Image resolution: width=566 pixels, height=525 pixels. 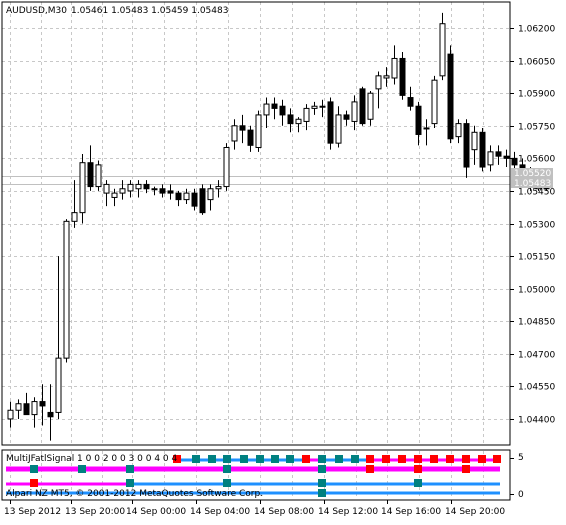 What do you see at coordinates (36, 11) in the screenshot?
I see `symbol-timeframe: AUDUSD,M30` at bounding box center [36, 11].